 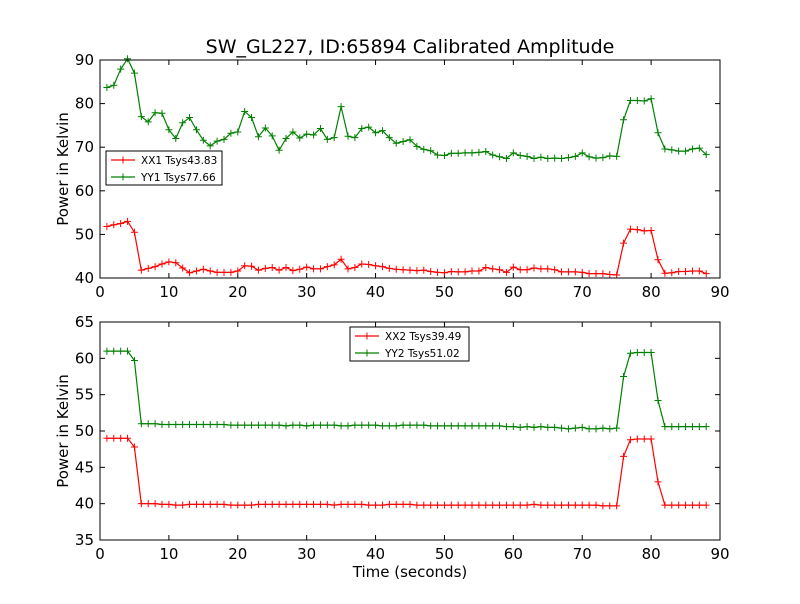 I want to click on legend-box, so click(x=164, y=168).